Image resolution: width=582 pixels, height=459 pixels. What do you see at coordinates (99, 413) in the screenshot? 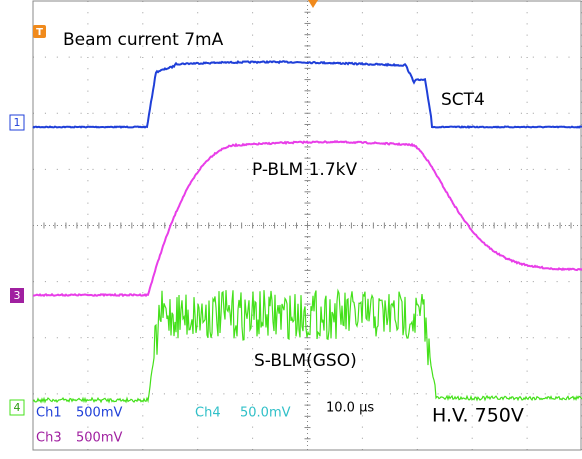
I see `ch1-scale: 500mV` at bounding box center [99, 413].